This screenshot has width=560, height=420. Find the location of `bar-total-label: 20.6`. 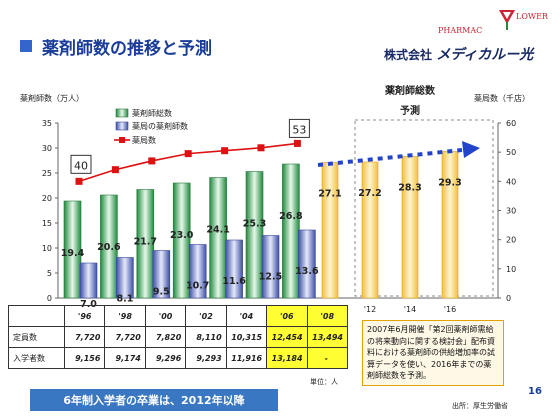

bar-total-label: 20.6 is located at coordinates (109, 247).